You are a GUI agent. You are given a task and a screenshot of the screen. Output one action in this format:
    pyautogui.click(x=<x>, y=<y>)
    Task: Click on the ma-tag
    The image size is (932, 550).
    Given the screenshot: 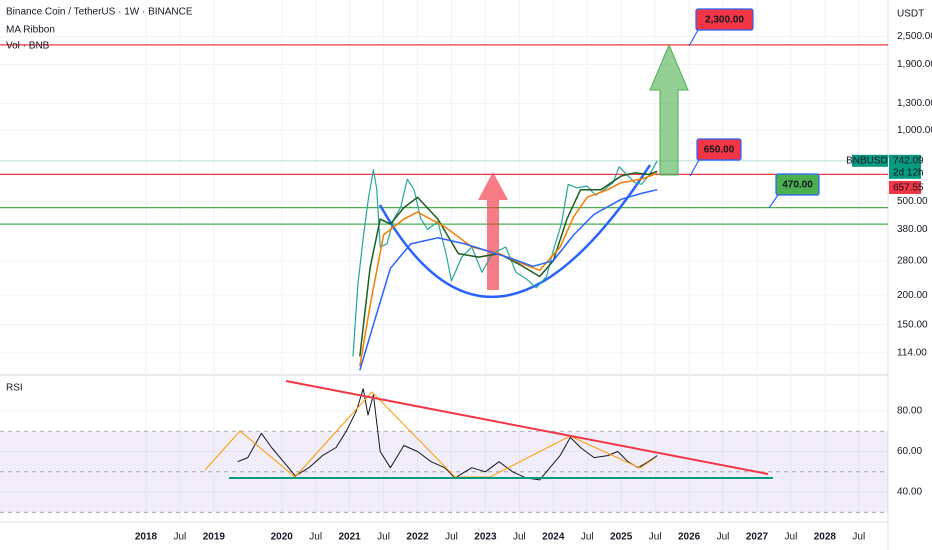 What is the action you would take?
    pyautogui.click(x=905, y=187)
    